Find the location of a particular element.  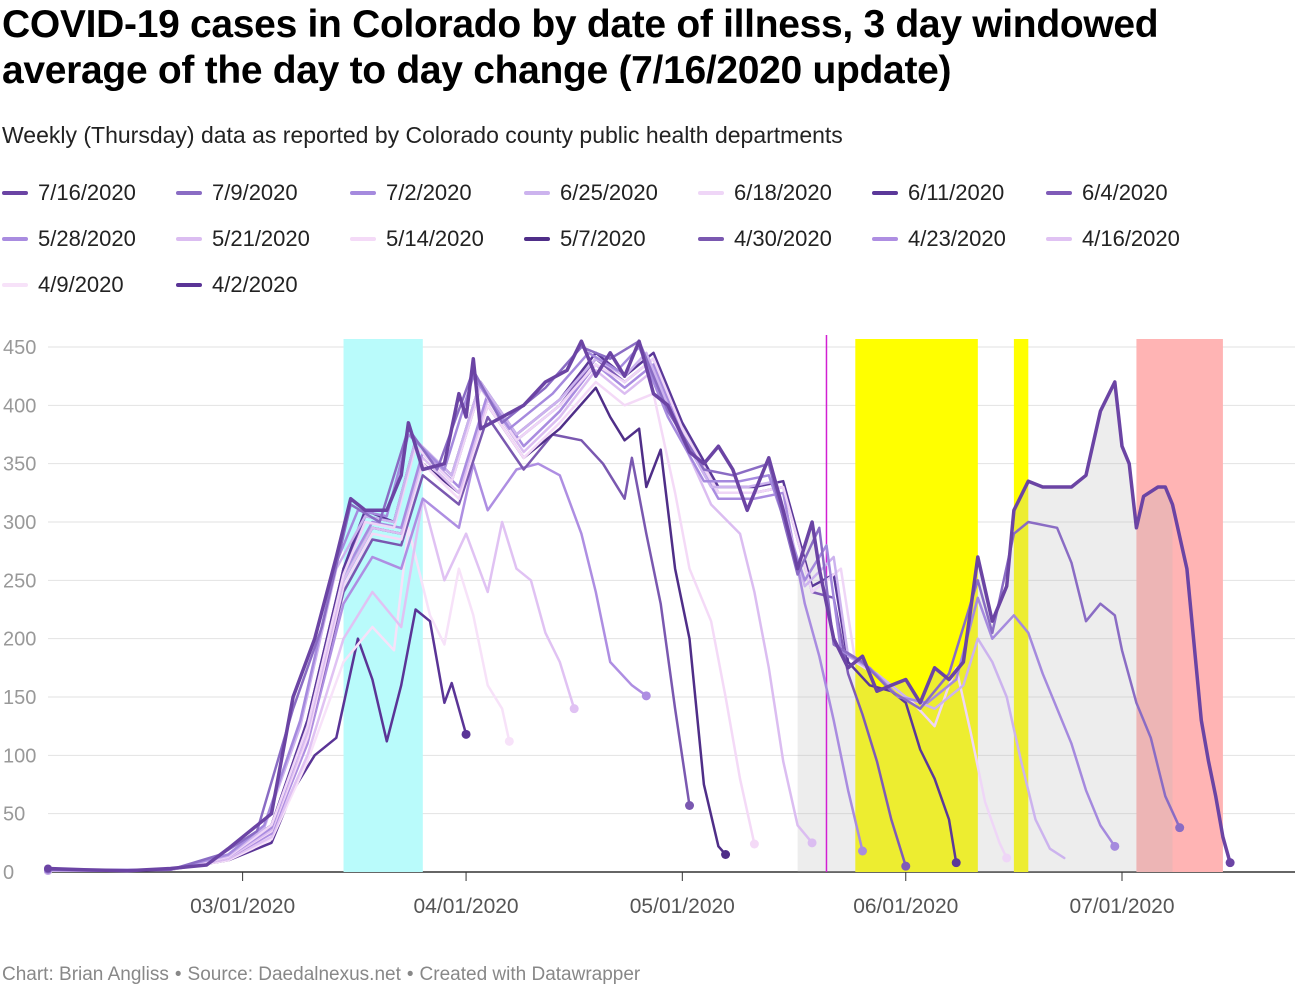

legend-label: 7/16/2020 is located at coordinates (87, 192).